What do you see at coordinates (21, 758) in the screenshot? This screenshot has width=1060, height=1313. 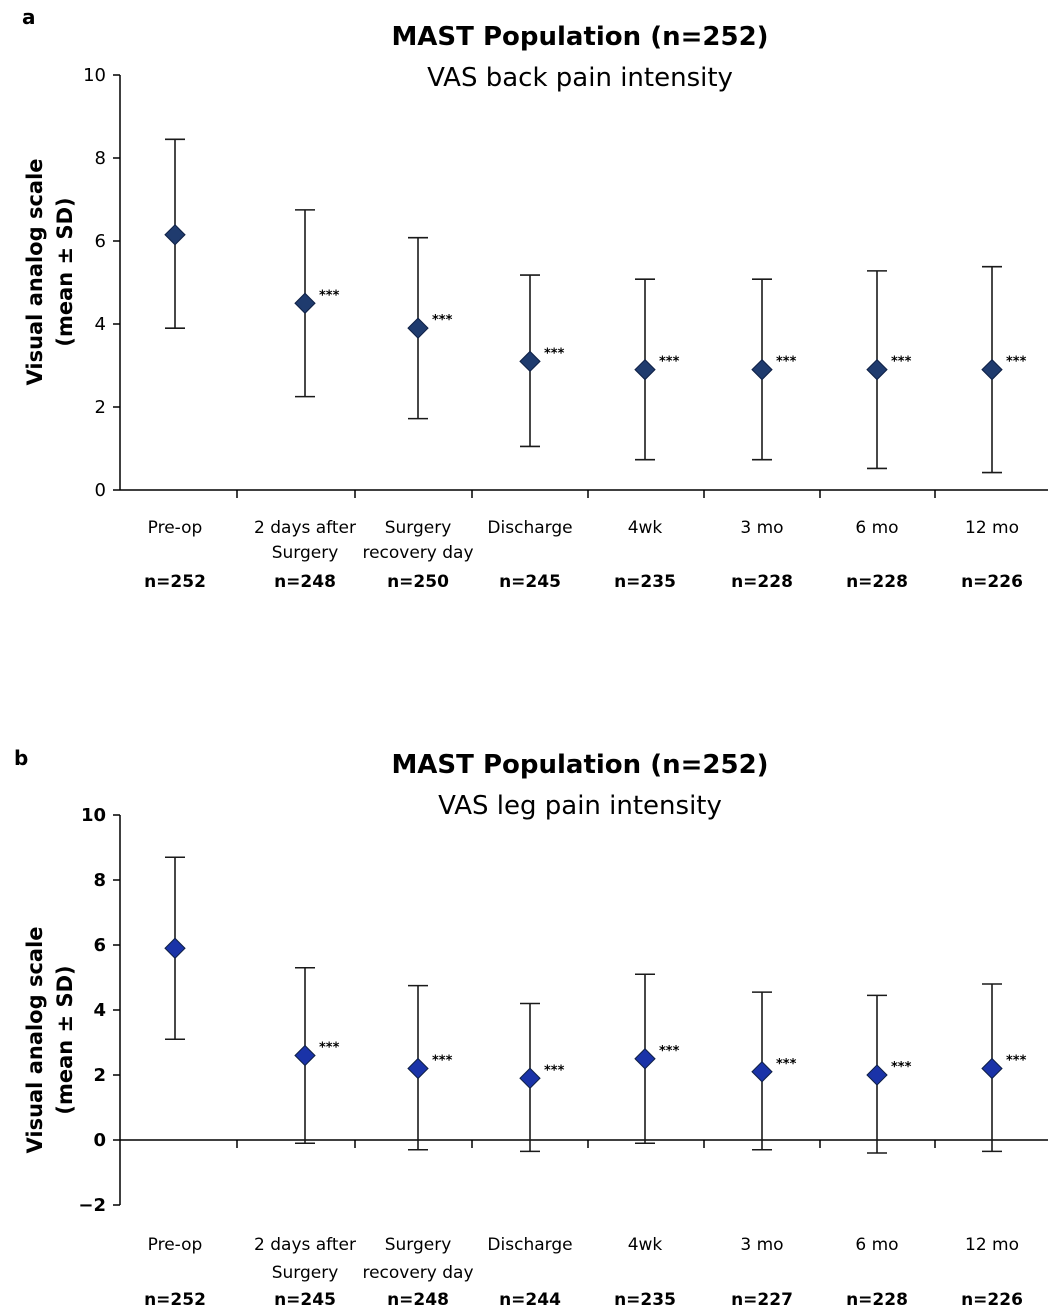 I see `panel-letter: b` at bounding box center [21, 758].